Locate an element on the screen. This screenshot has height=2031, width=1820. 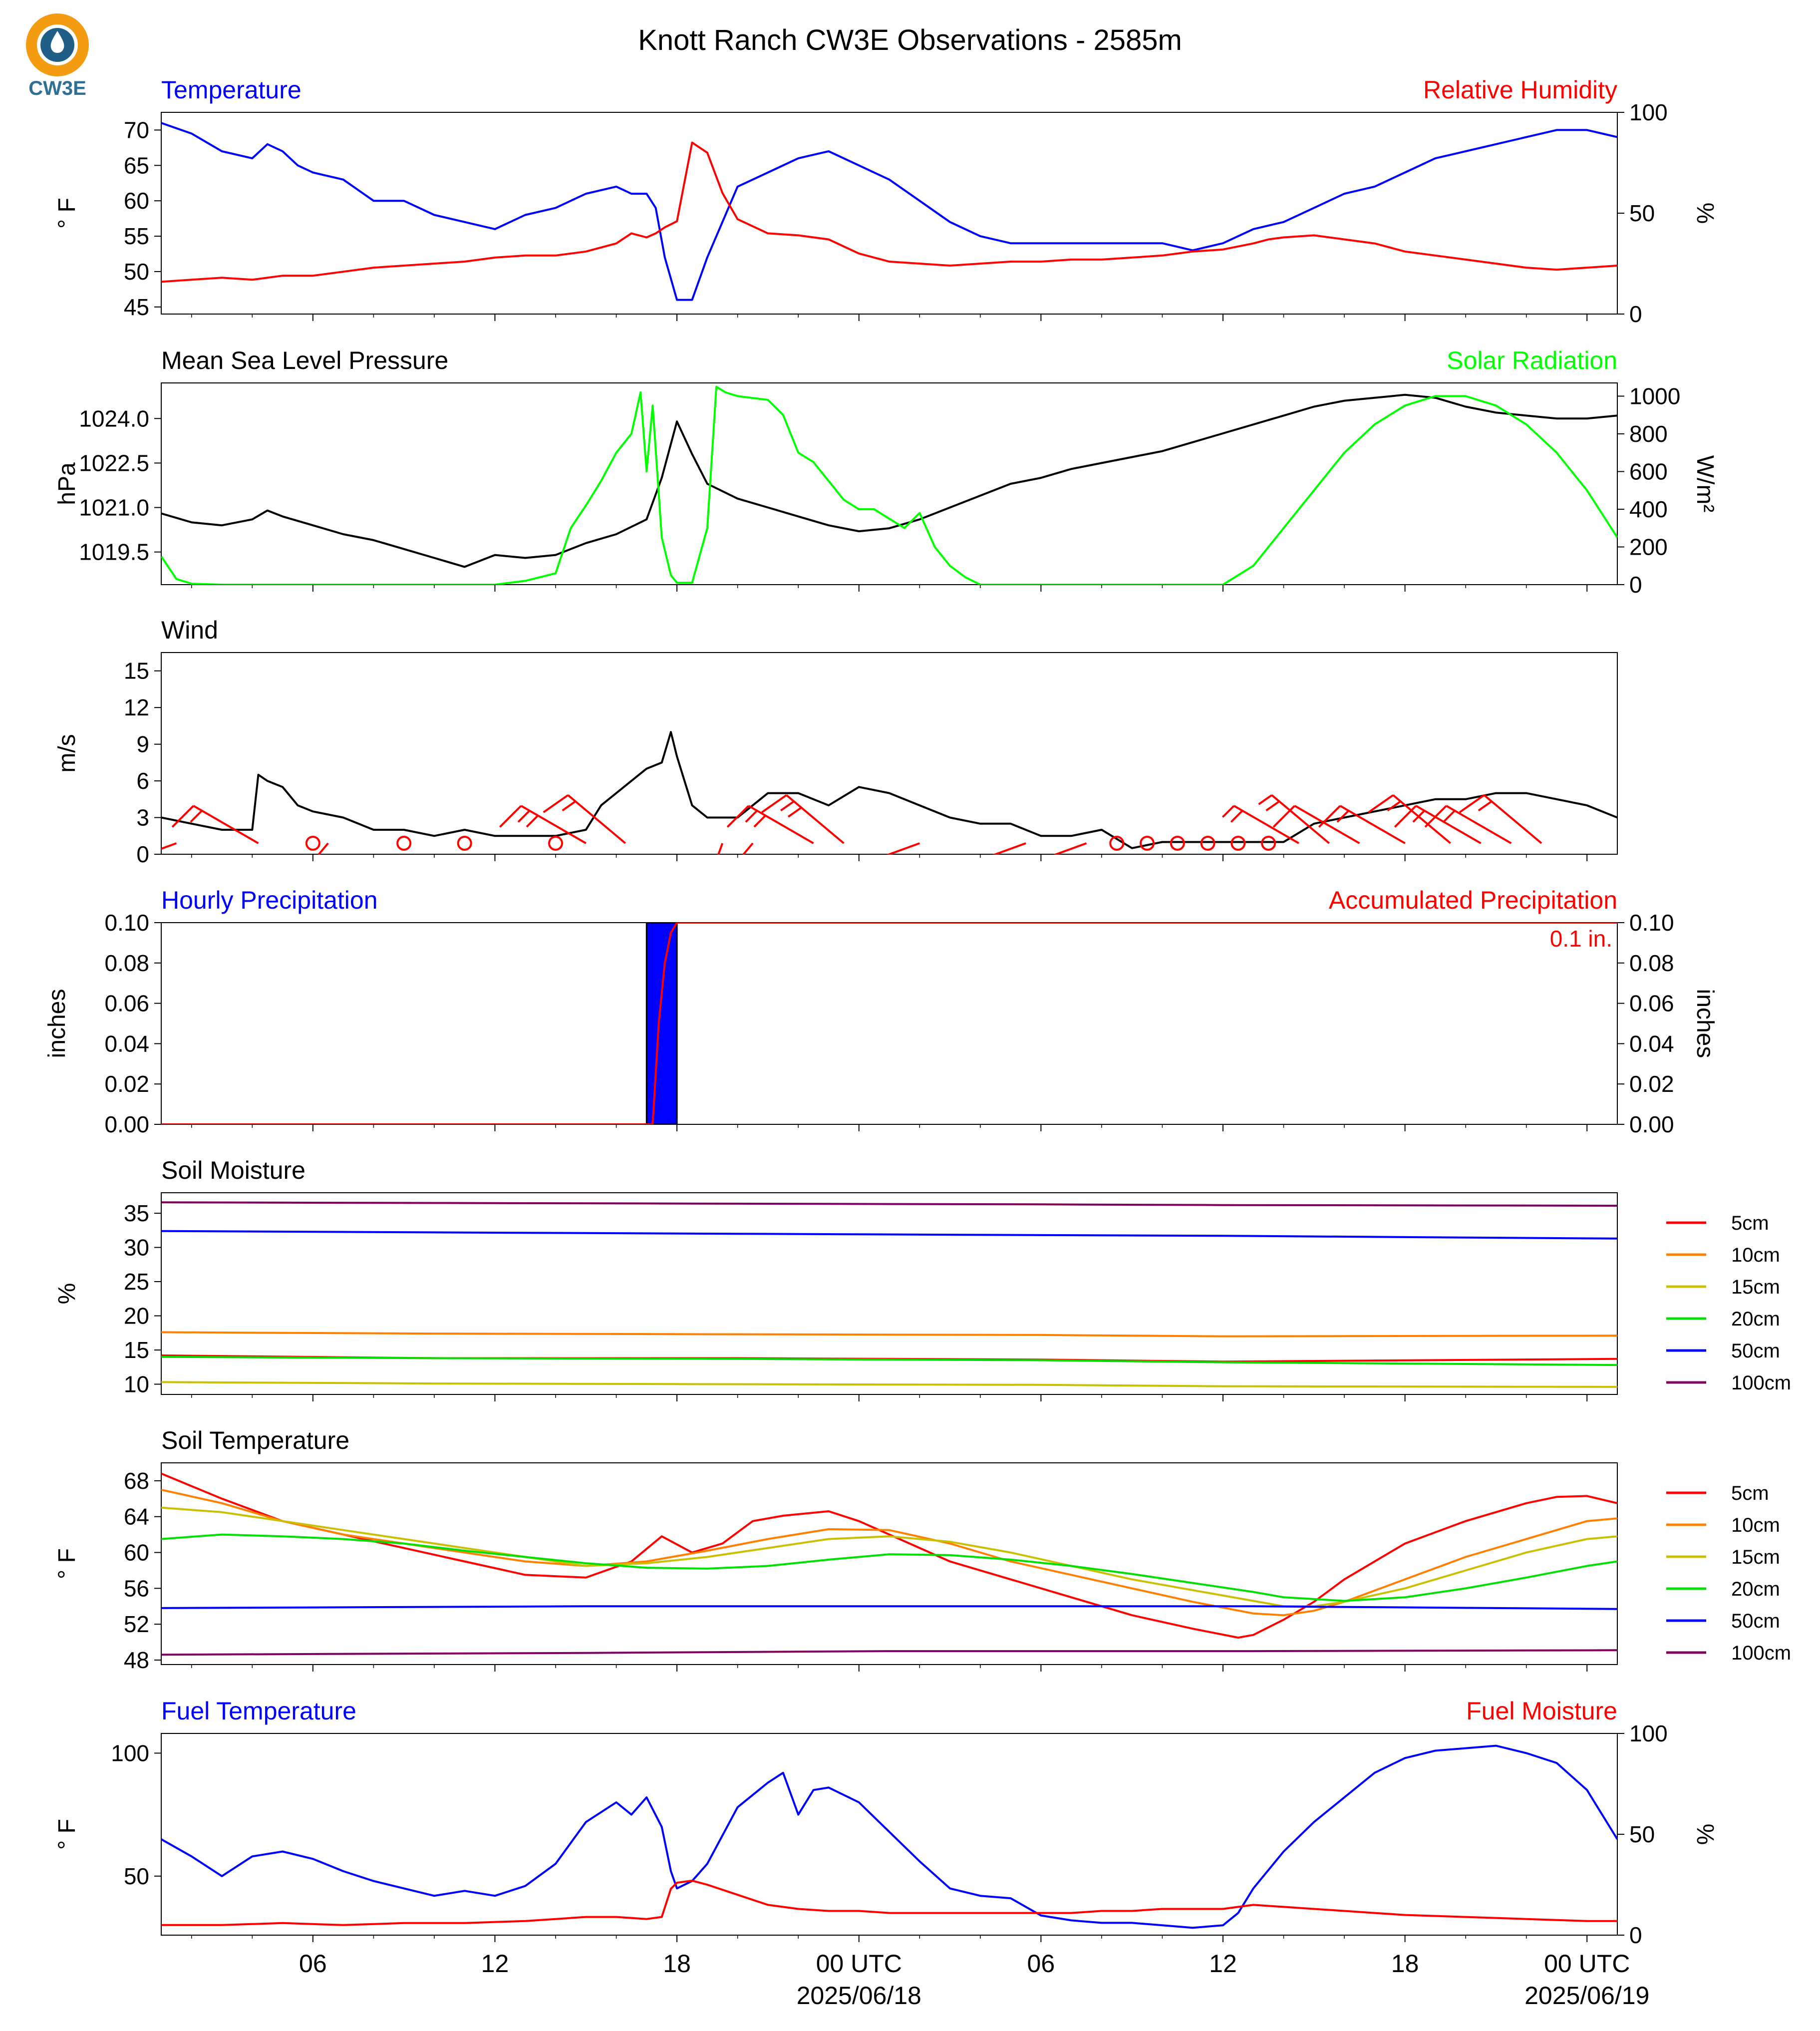
series-line-fuel-moisture is located at coordinates (889, 1903).